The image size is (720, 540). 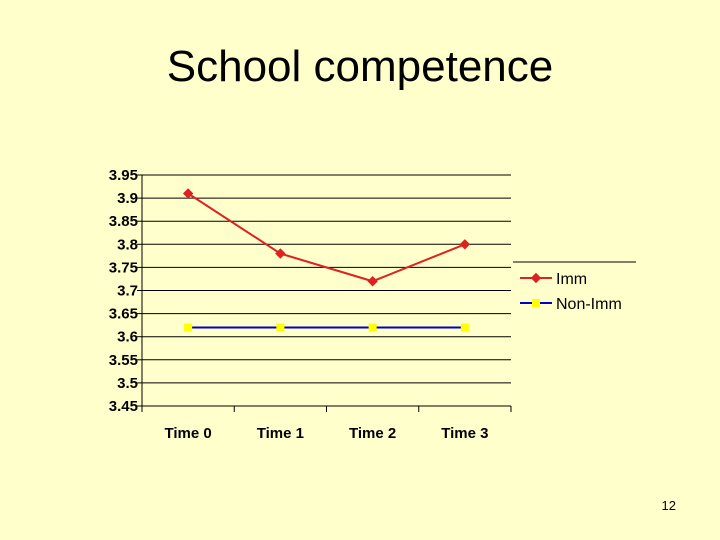 I want to click on slide-title: School competence, so click(x=360, y=66).